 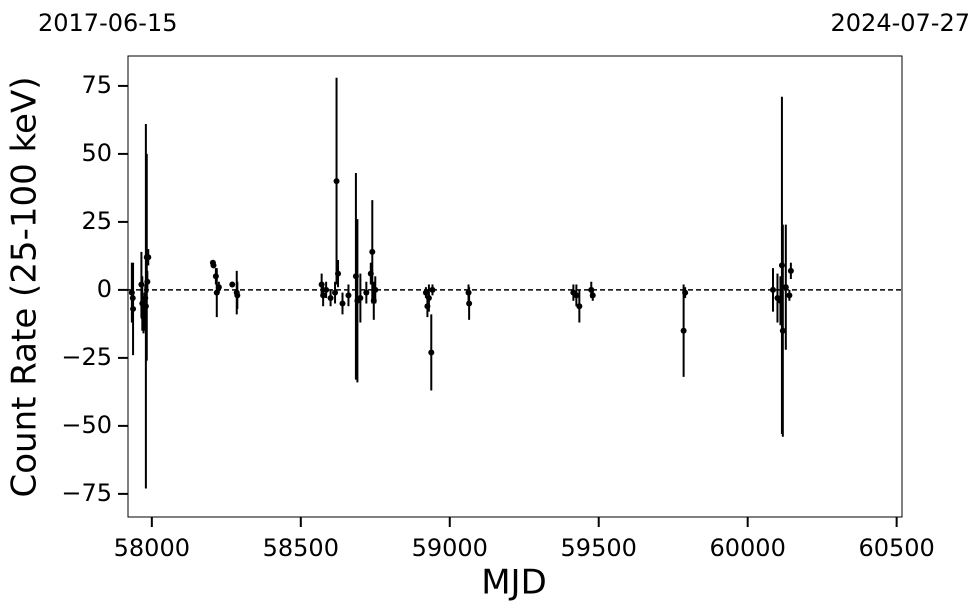 I want to click on x-tick-label: 60500, so click(x=896, y=548).